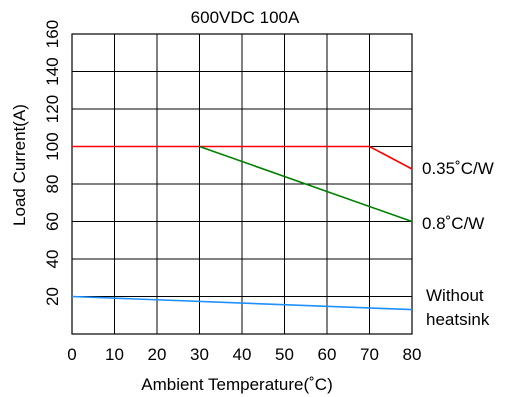 Image resolution: width=508 pixels, height=397 pixels. What do you see at coordinates (412, 354) in the screenshot?
I see `x-tick-label: 80` at bounding box center [412, 354].